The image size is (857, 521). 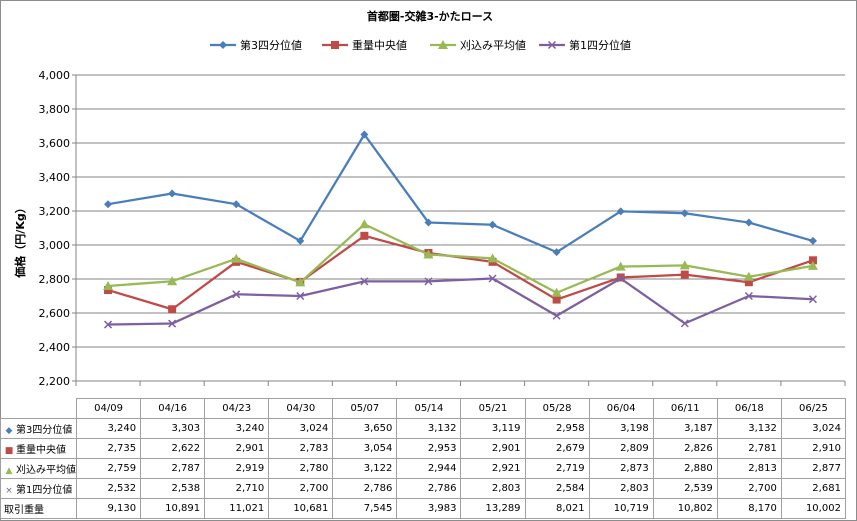 What do you see at coordinates (429, 428) in the screenshot?
I see `table-value-cell: 3,132` at bounding box center [429, 428].